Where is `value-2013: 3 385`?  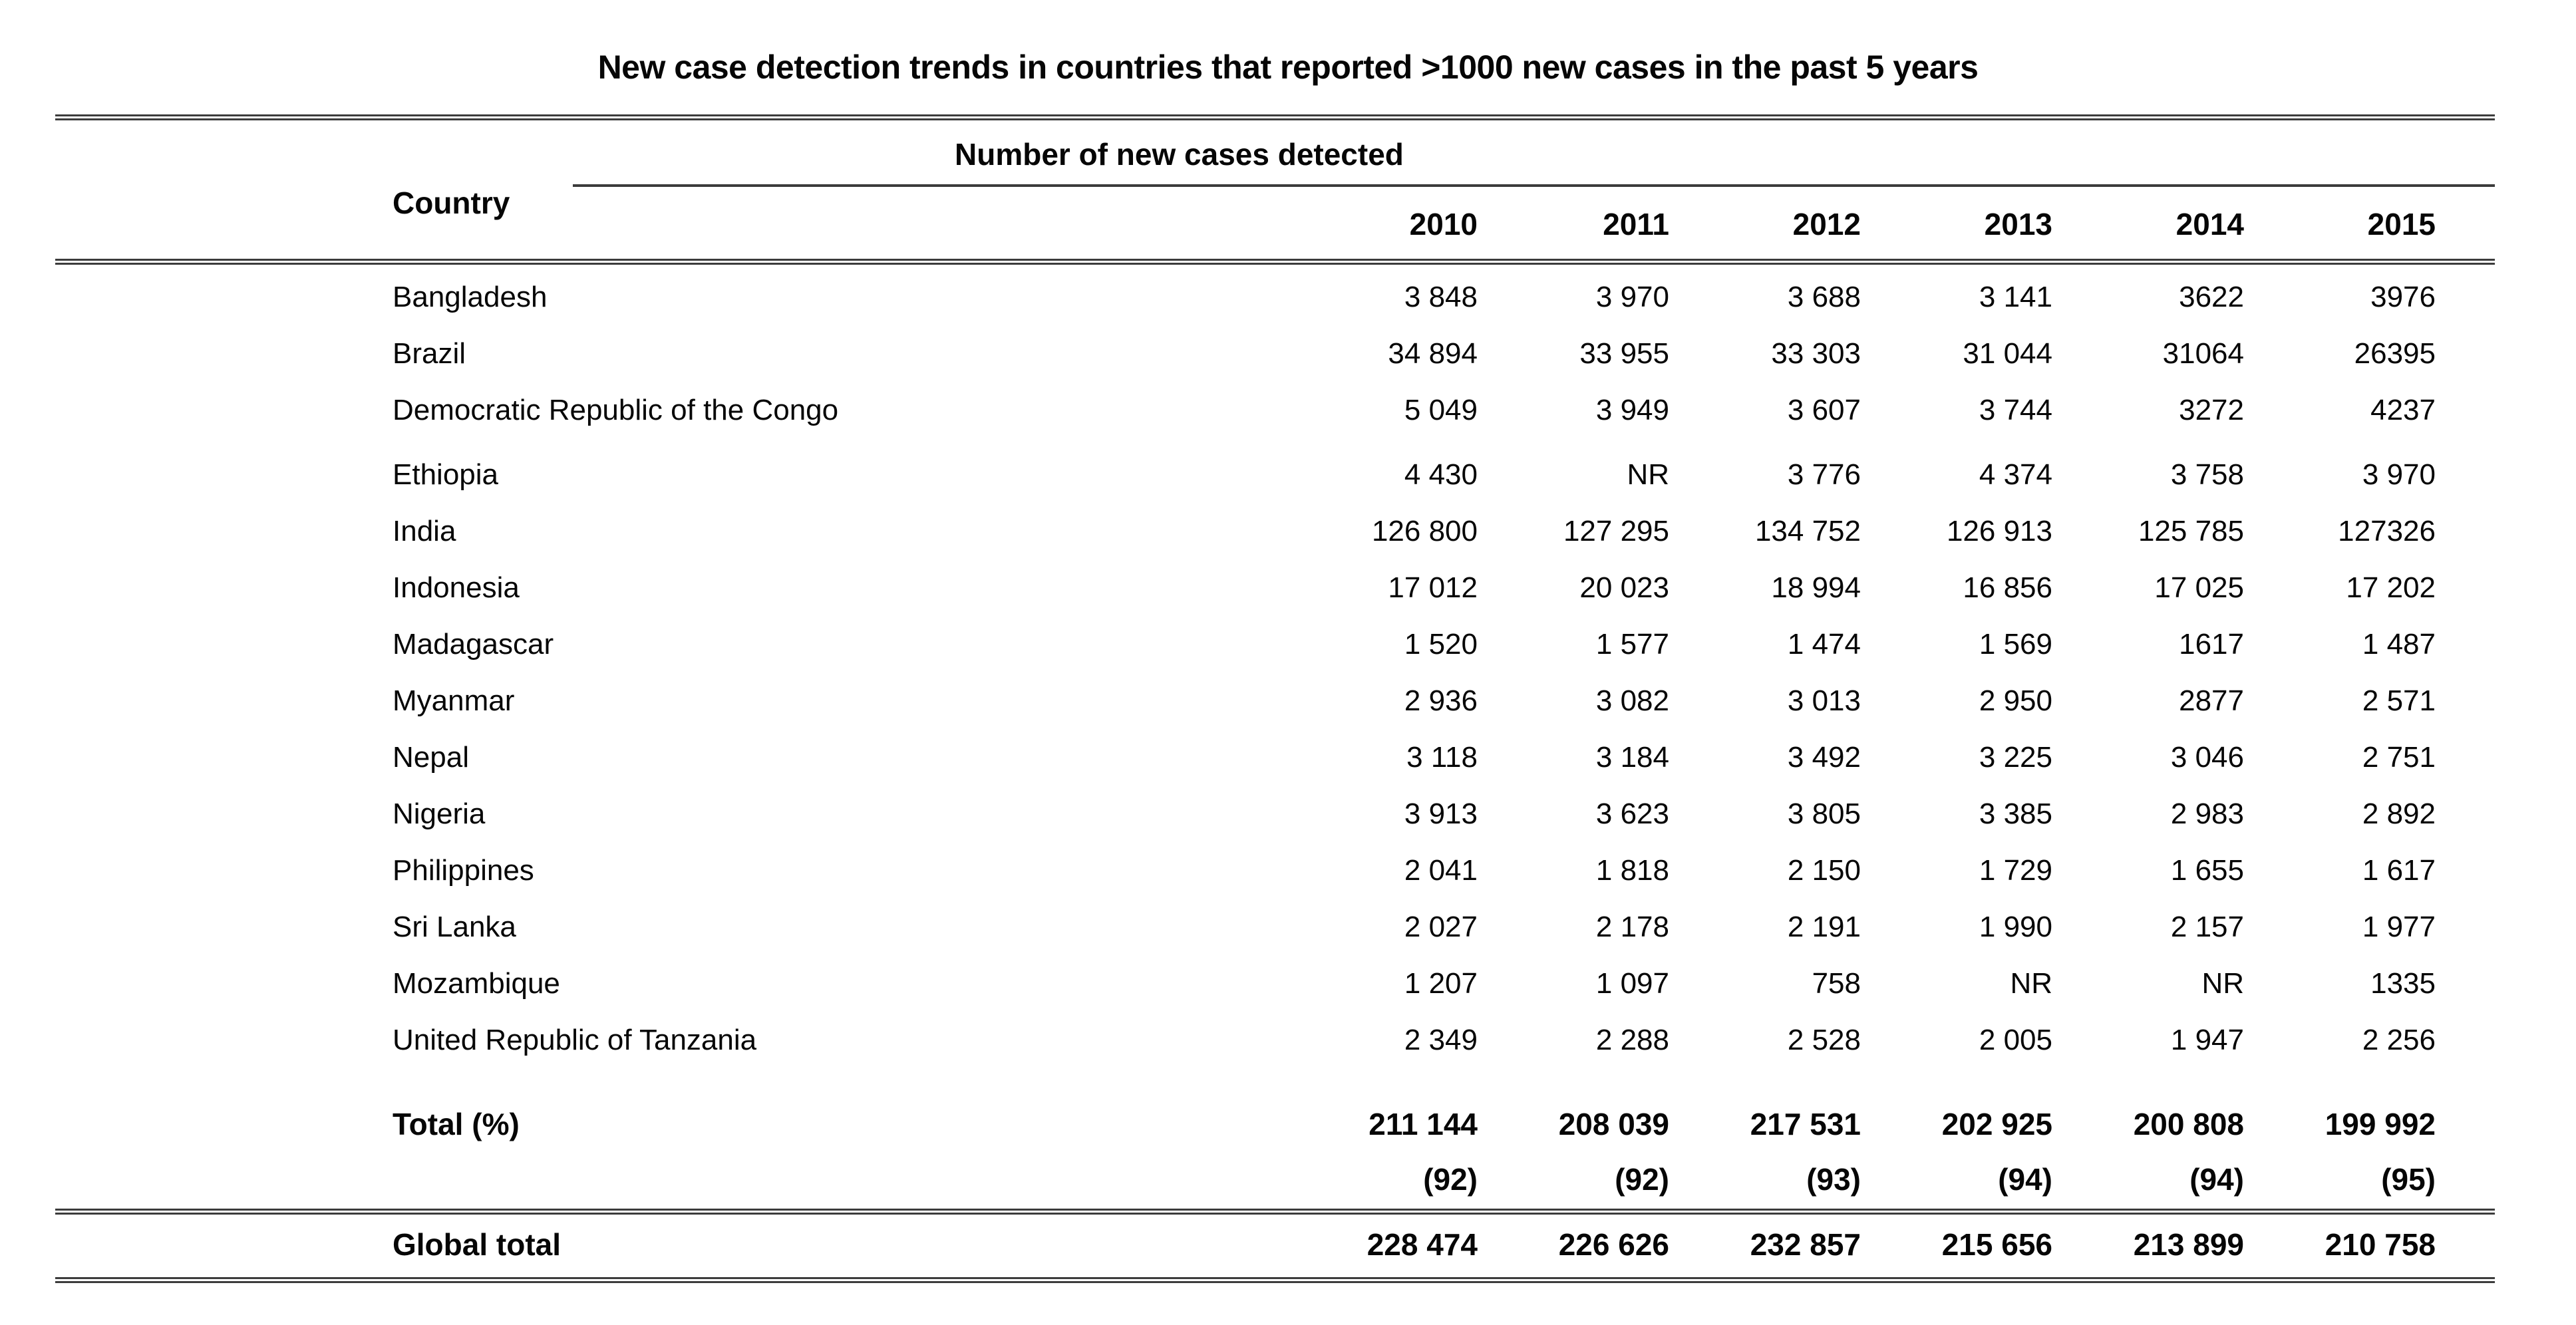
value-2013: 3 385 is located at coordinates (2015, 814).